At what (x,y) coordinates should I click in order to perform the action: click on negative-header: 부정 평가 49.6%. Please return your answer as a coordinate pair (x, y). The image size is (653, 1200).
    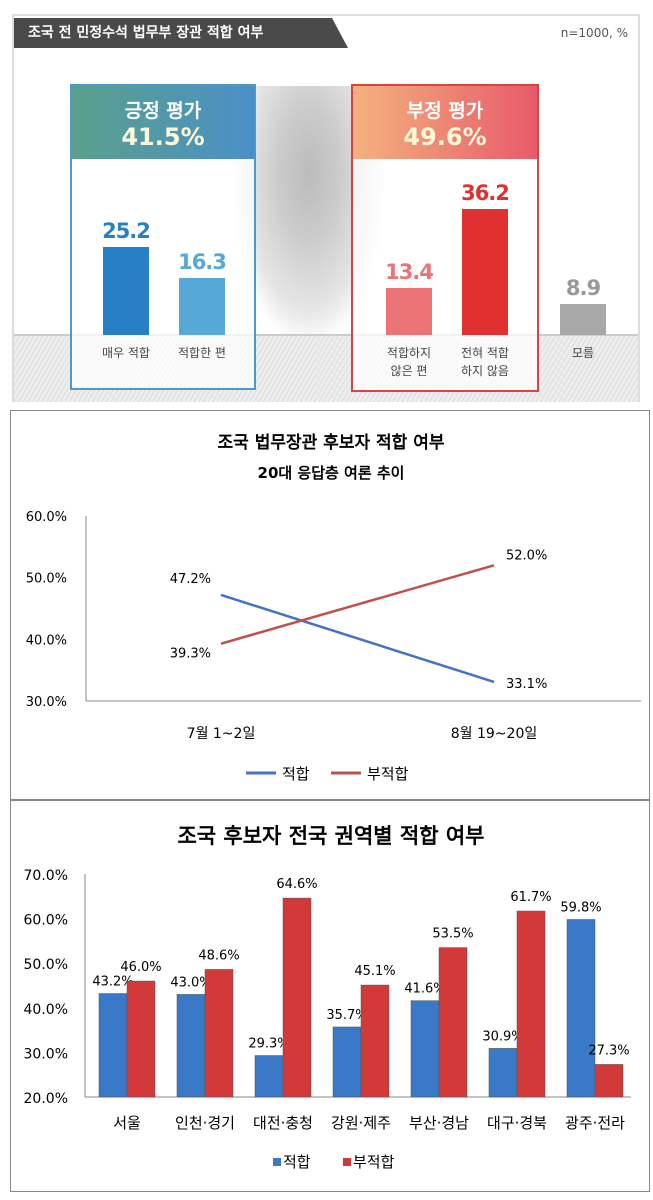
    Looking at the image, I should click on (445, 122).